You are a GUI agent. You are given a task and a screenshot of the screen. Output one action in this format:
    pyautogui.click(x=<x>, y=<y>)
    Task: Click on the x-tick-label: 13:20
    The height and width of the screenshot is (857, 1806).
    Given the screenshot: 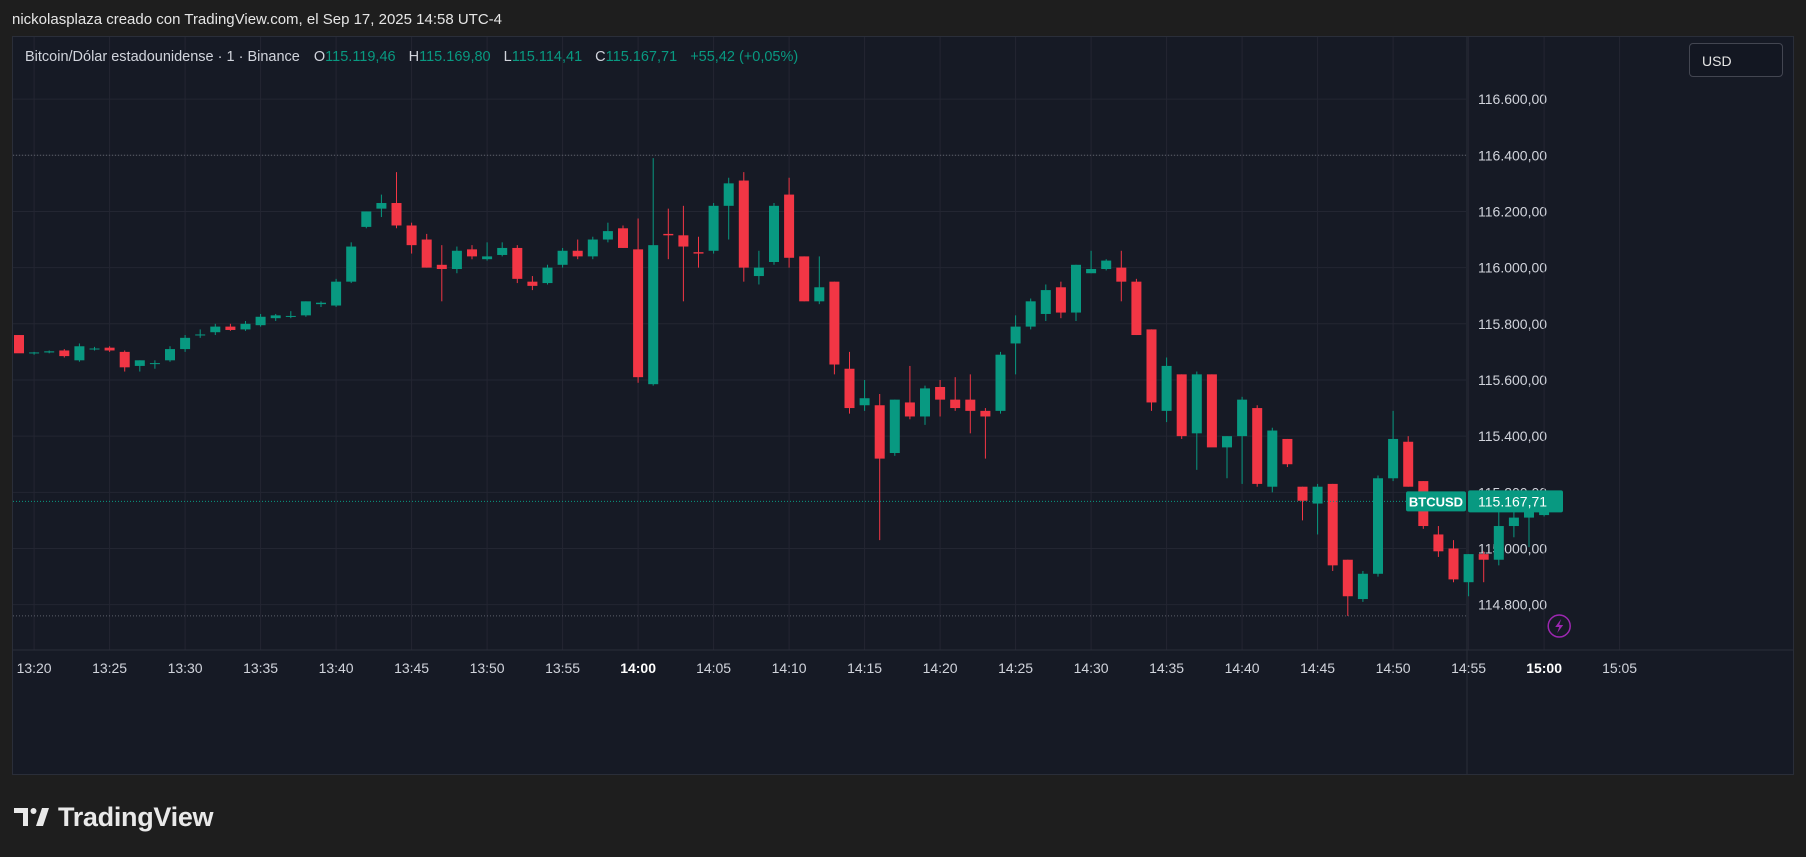 What is the action you would take?
    pyautogui.click(x=34, y=668)
    